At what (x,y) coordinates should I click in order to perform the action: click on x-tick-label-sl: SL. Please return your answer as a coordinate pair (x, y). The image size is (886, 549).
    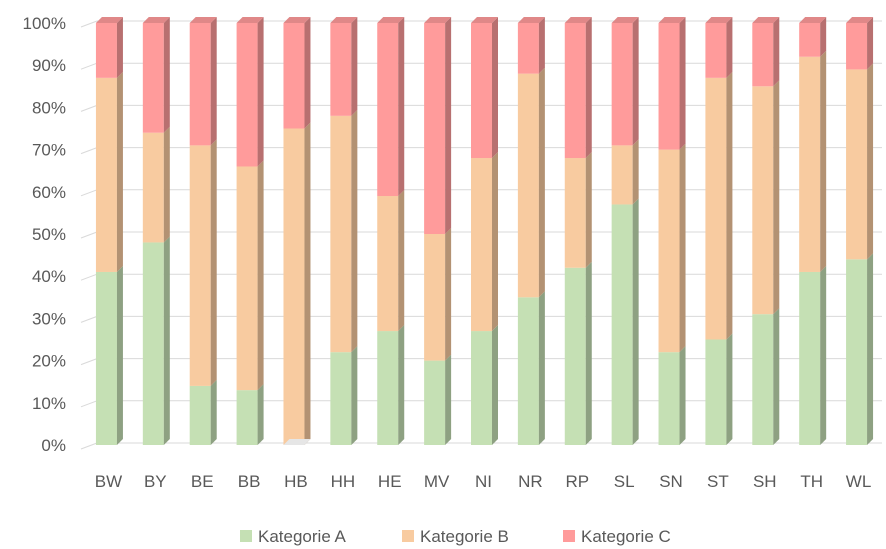
    Looking at the image, I should click on (624, 481).